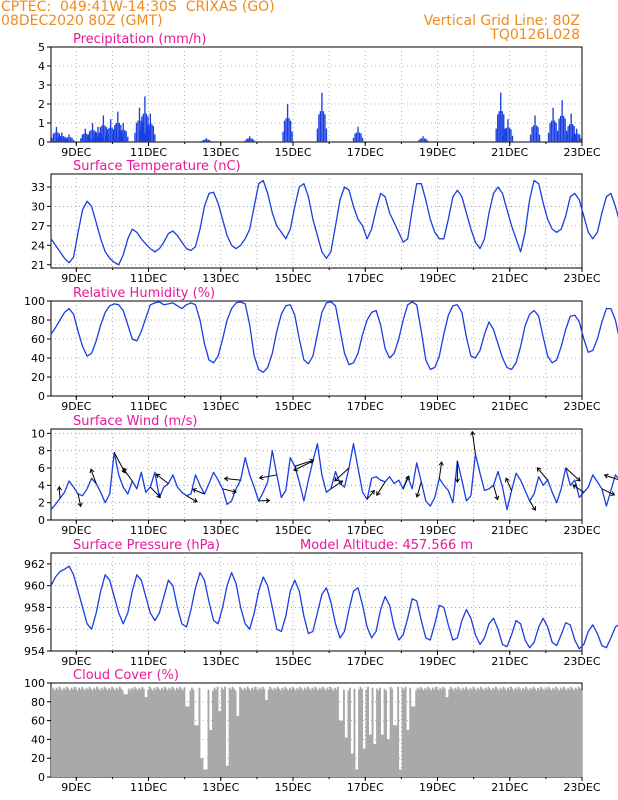 This screenshot has width=618, height=800. Describe the element at coordinates (535, 35) in the screenshot. I see `model-id: TQ0126L028` at that location.